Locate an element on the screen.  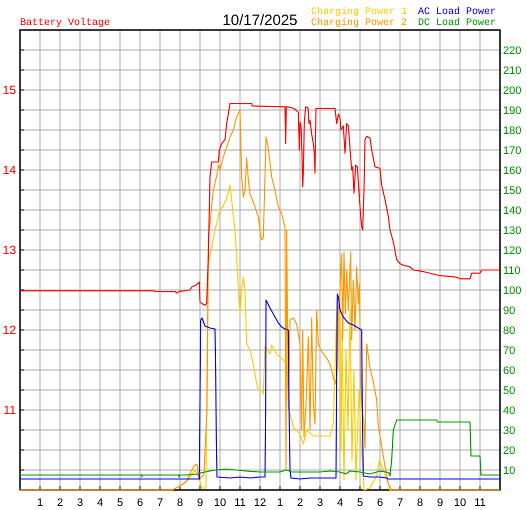
y-axis-title: Battery Voltage is located at coordinates (65, 23).